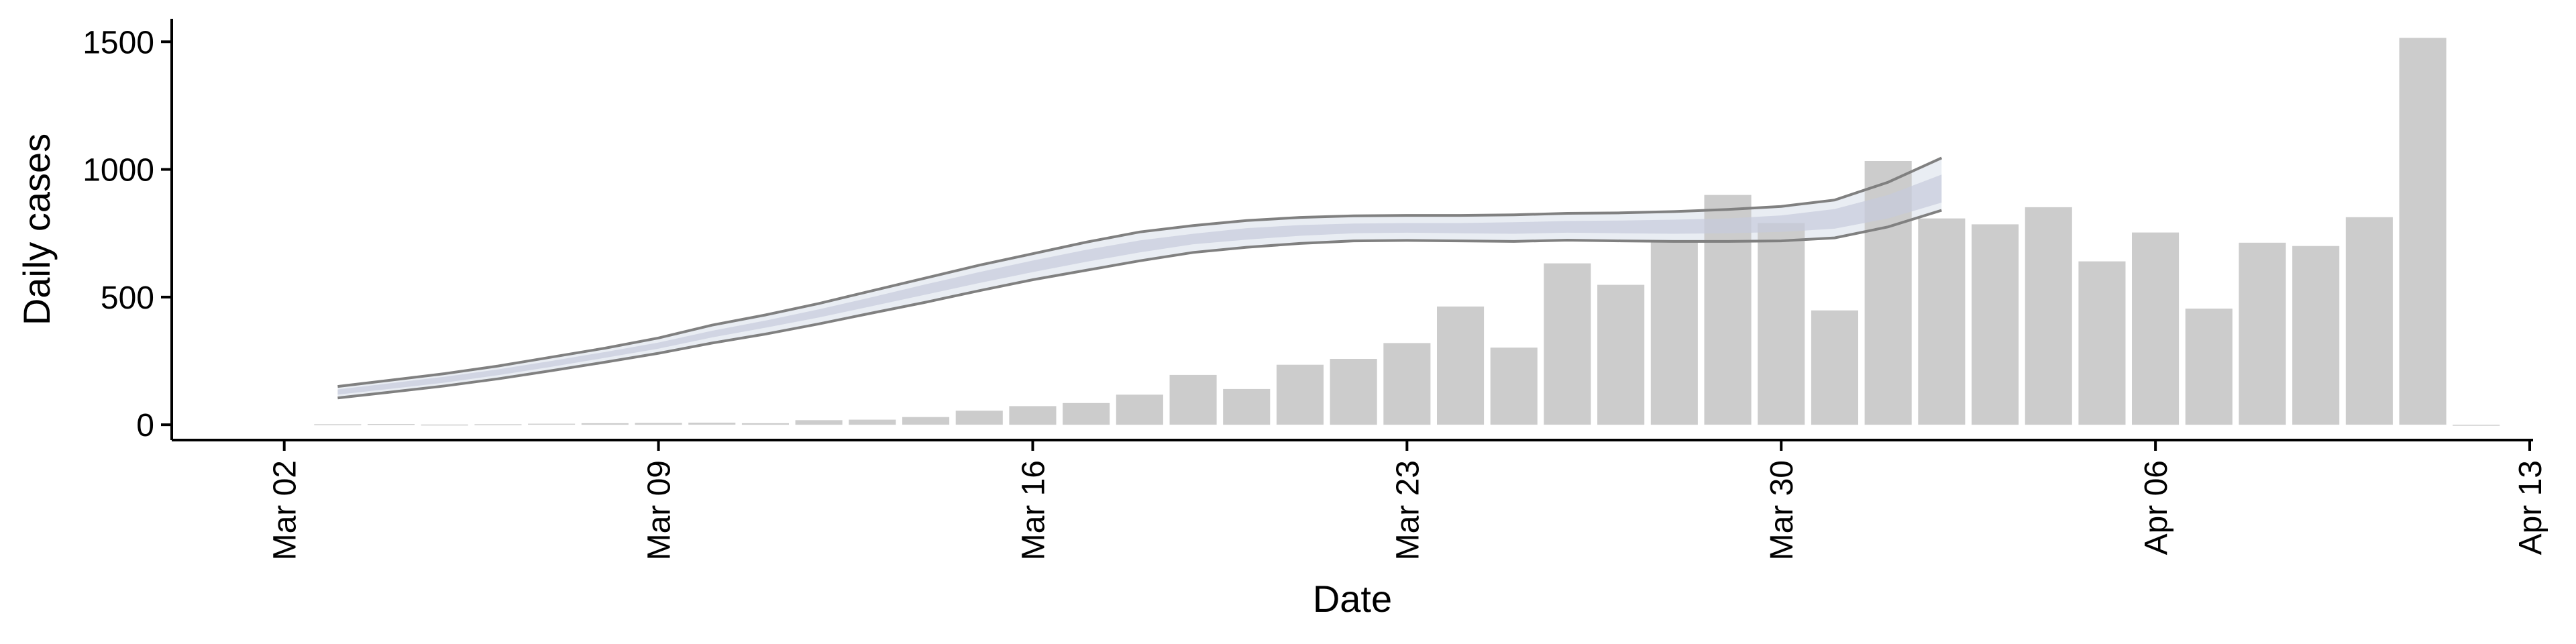  What do you see at coordinates (2530, 507) in the screenshot?
I see `x-tick-label: Apr 13` at bounding box center [2530, 507].